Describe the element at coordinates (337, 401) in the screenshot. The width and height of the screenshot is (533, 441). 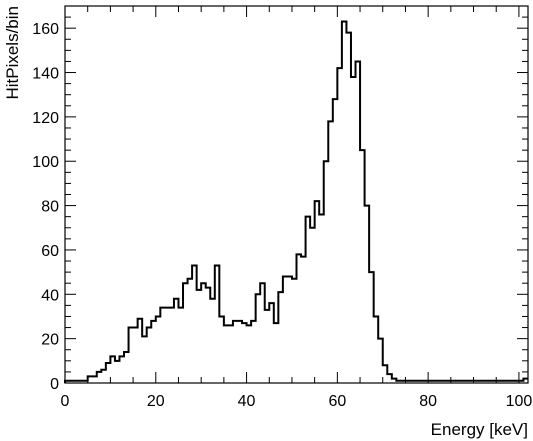
I see `x-tick-label: 60` at that location.